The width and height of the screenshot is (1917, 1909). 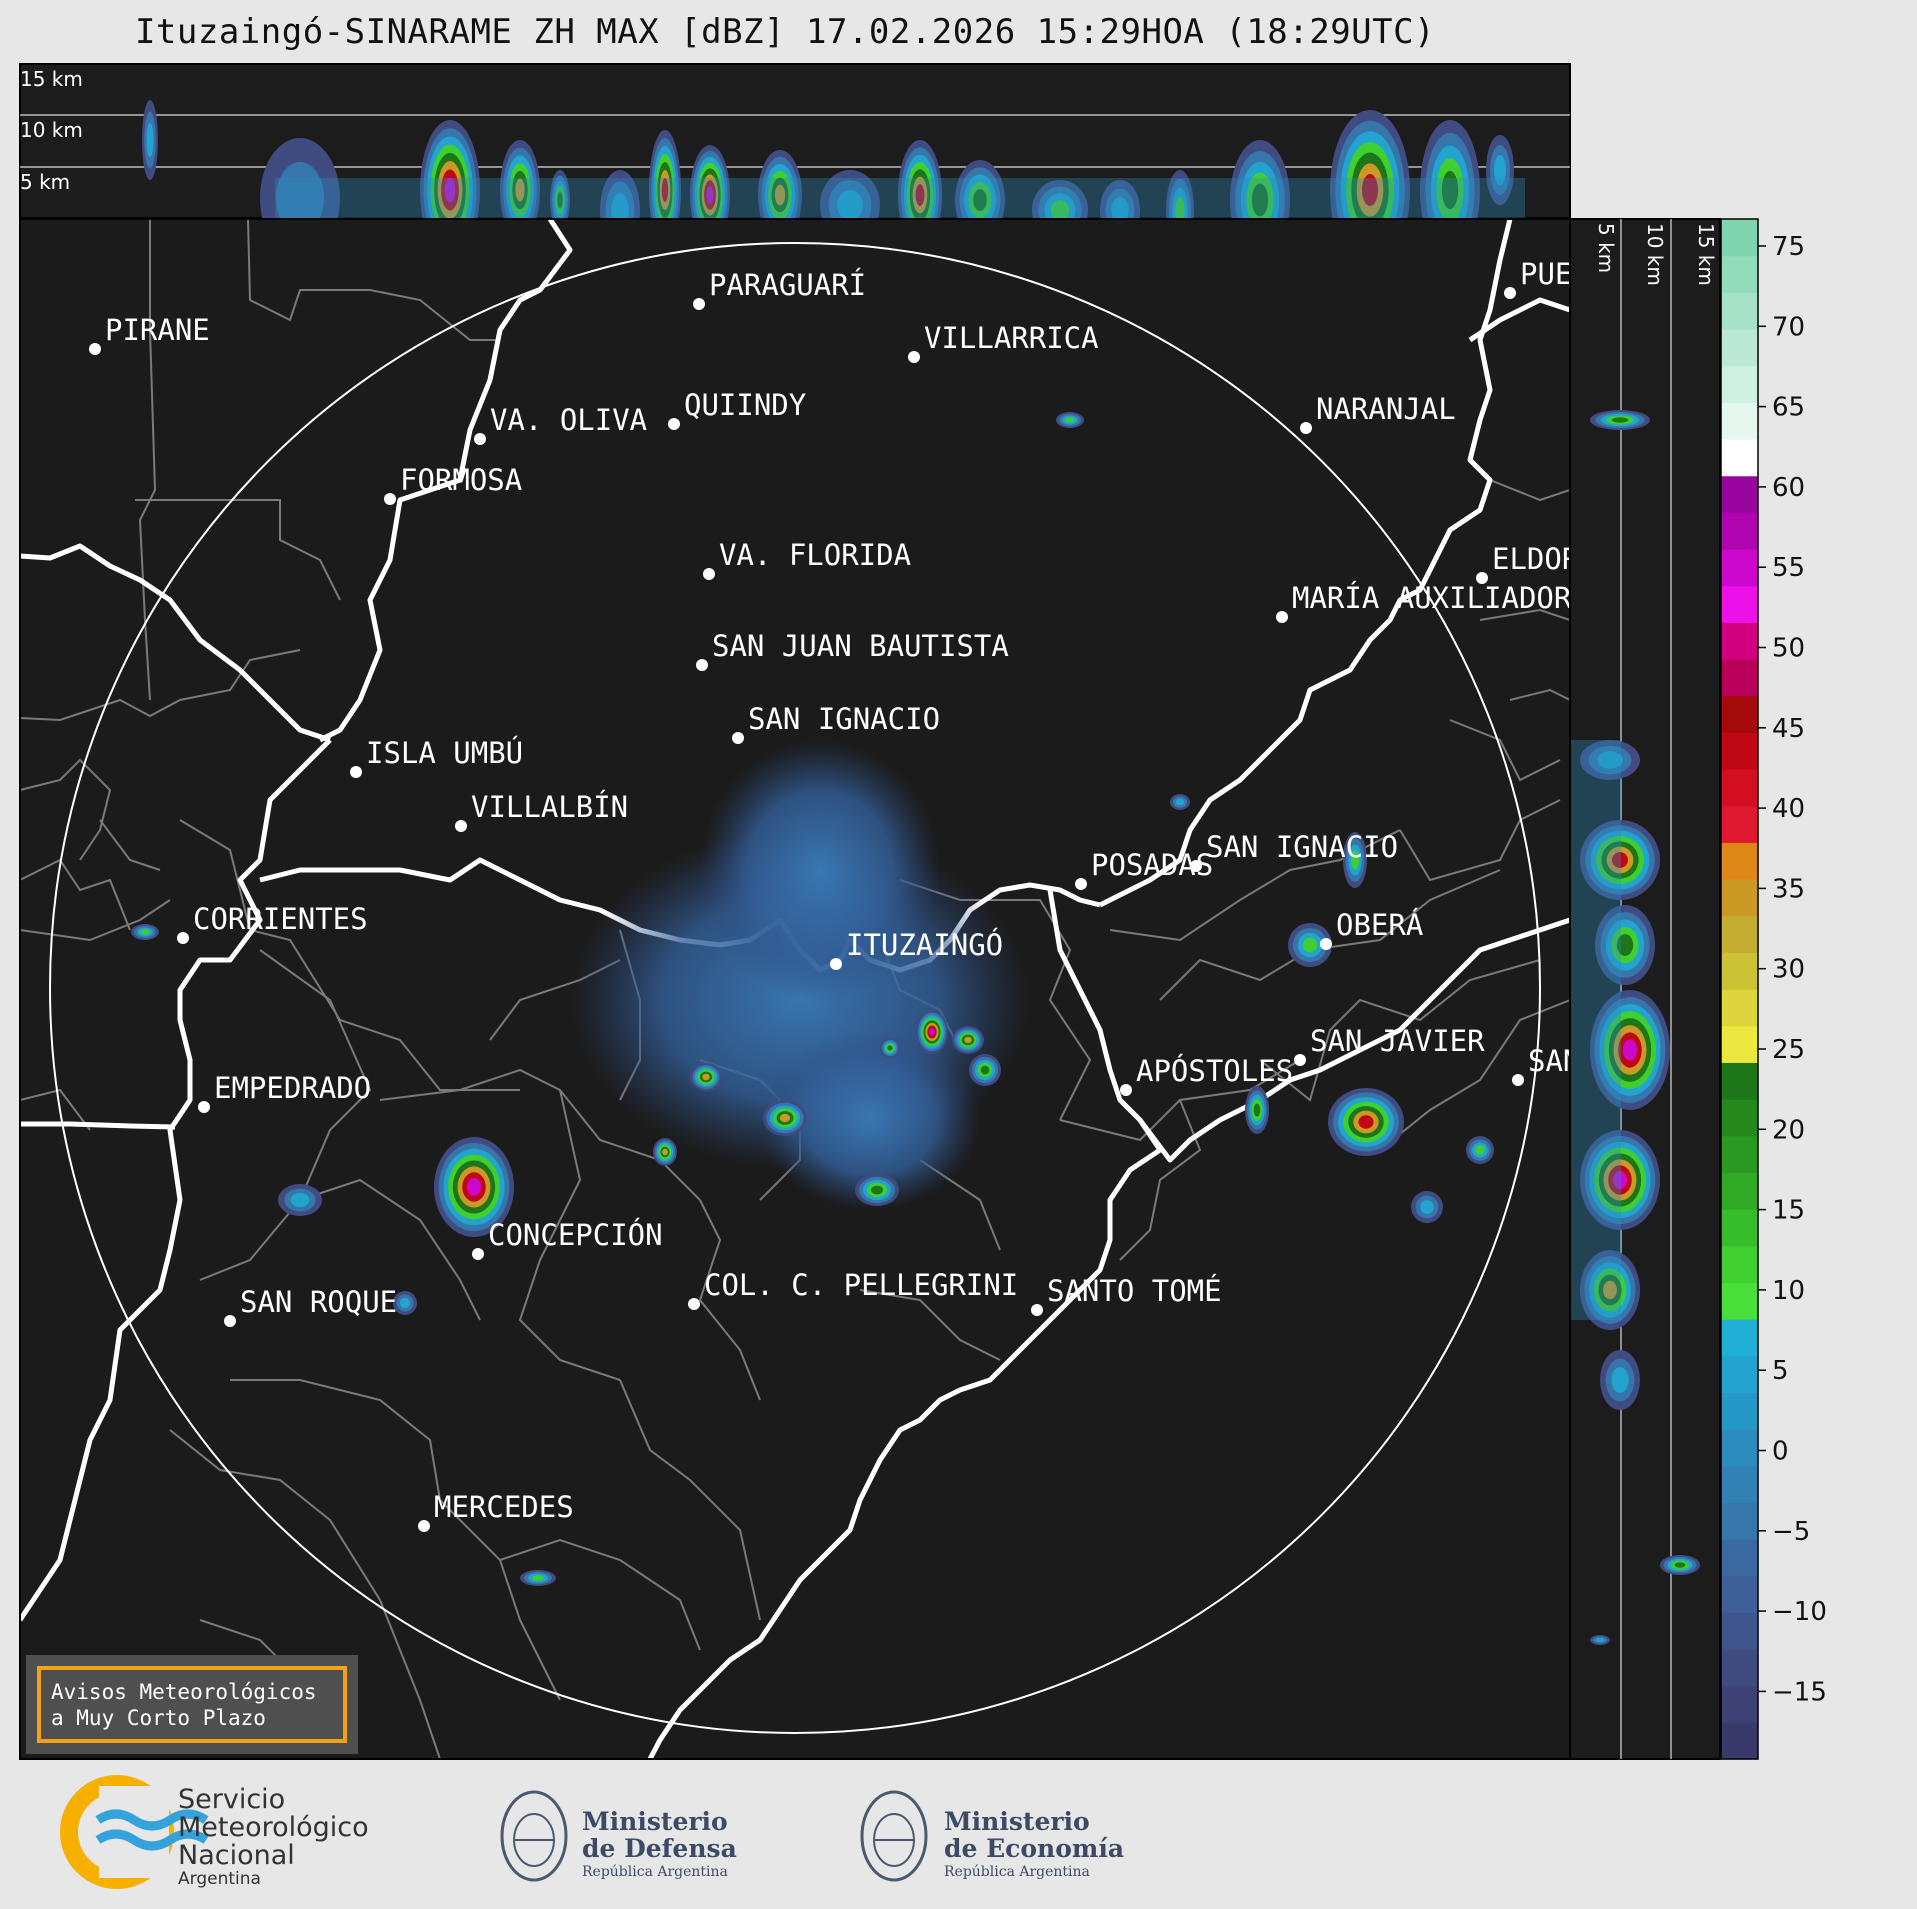 What do you see at coordinates (1788, 1211) in the screenshot?
I see `colorbar-tick-label: 15` at bounding box center [1788, 1211].